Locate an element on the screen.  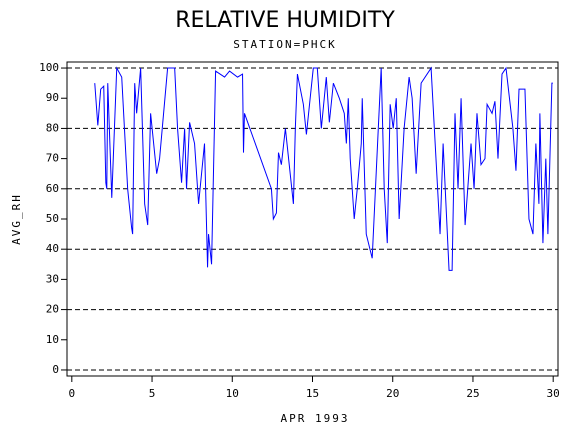
y-tick-label: 60 is located at coordinates (52, 188).